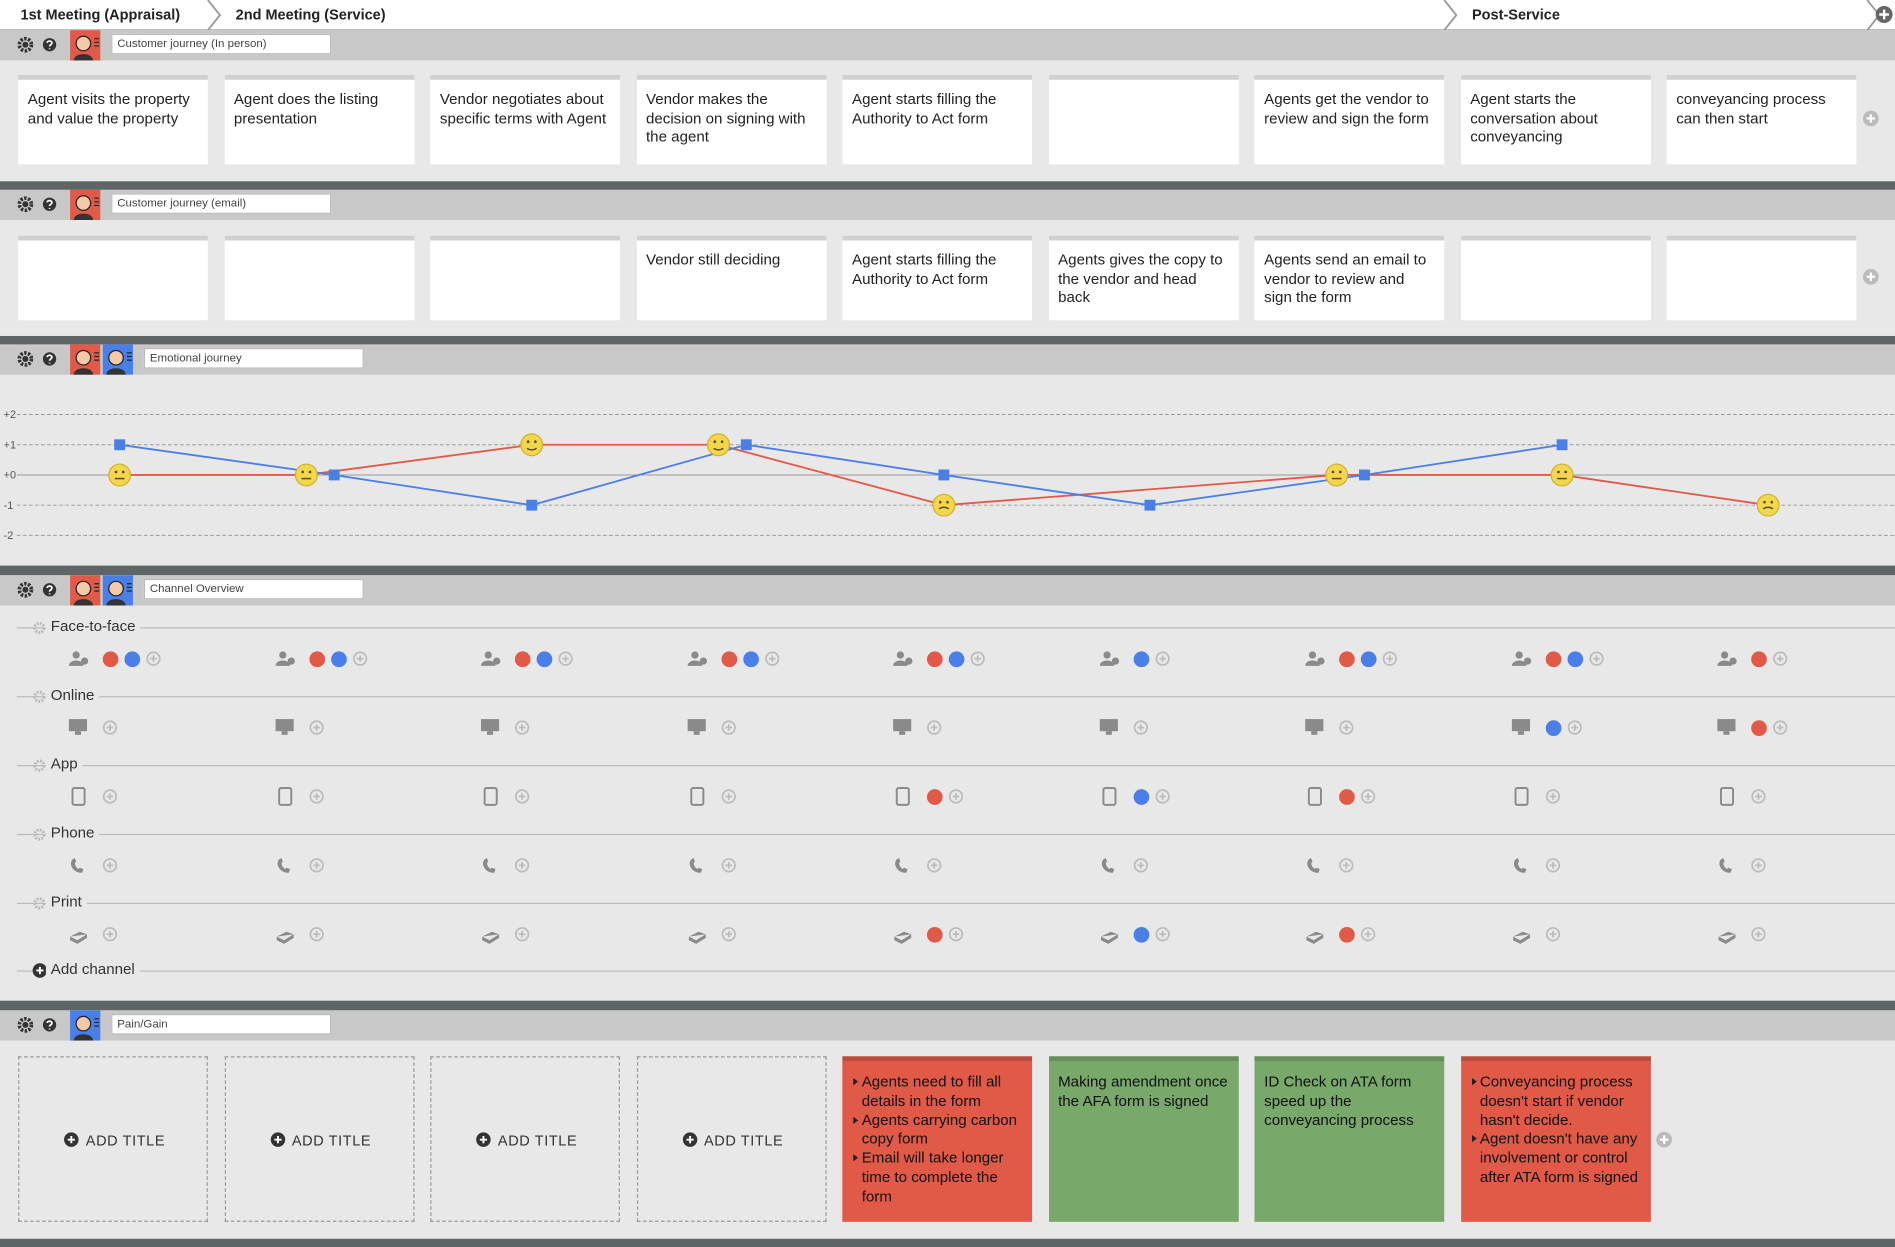 This screenshot has width=1895, height=1247. Describe the element at coordinates (1516, 14) in the screenshot. I see `stage-label: Post-Service` at that location.